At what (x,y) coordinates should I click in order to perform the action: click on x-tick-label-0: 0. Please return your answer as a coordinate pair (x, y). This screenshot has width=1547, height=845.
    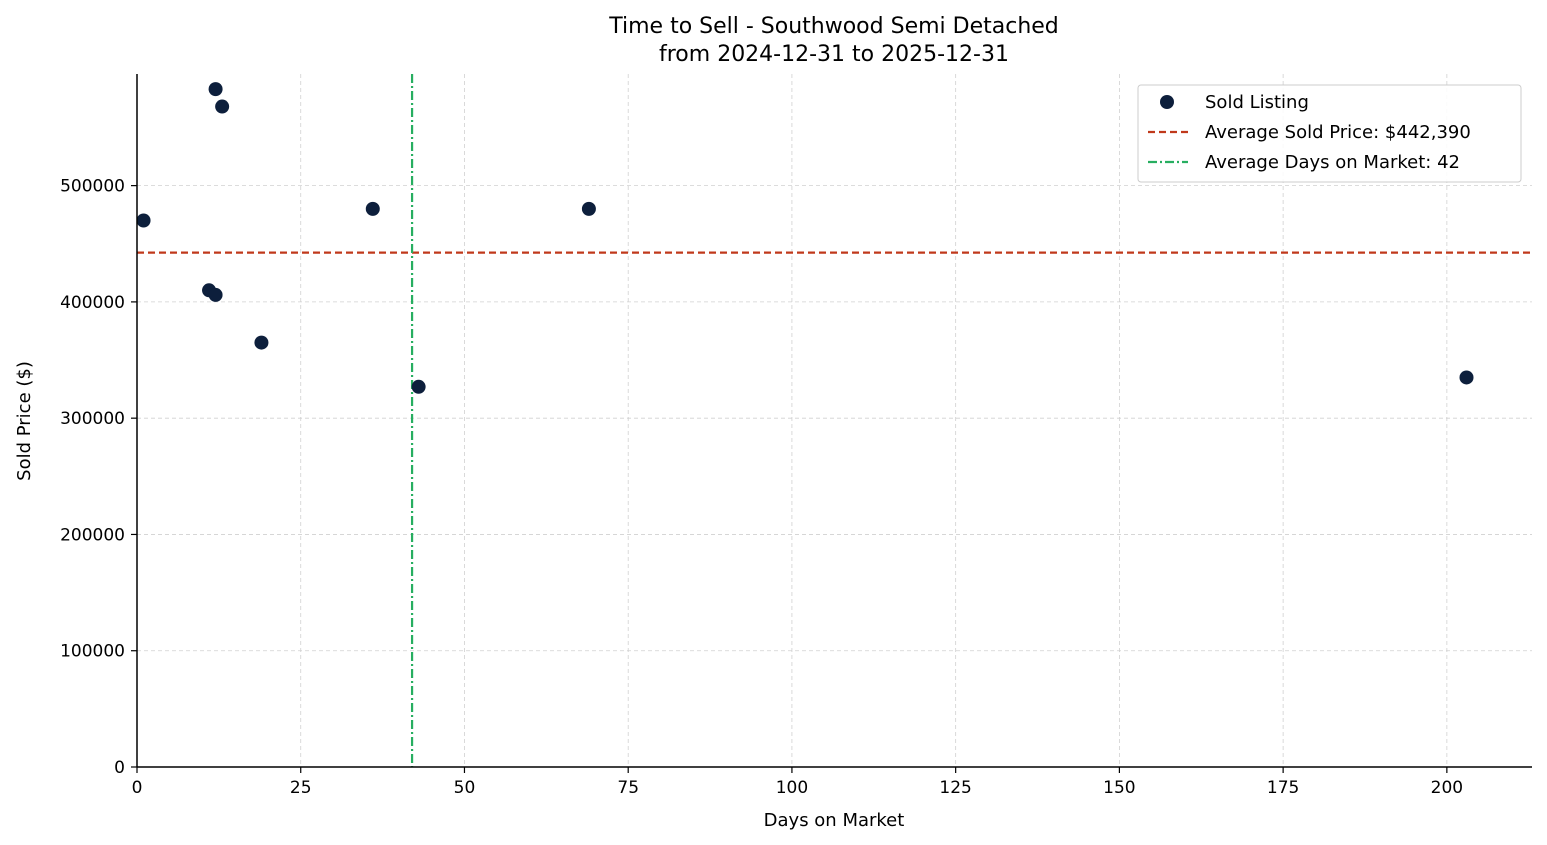
    Looking at the image, I should click on (137, 788).